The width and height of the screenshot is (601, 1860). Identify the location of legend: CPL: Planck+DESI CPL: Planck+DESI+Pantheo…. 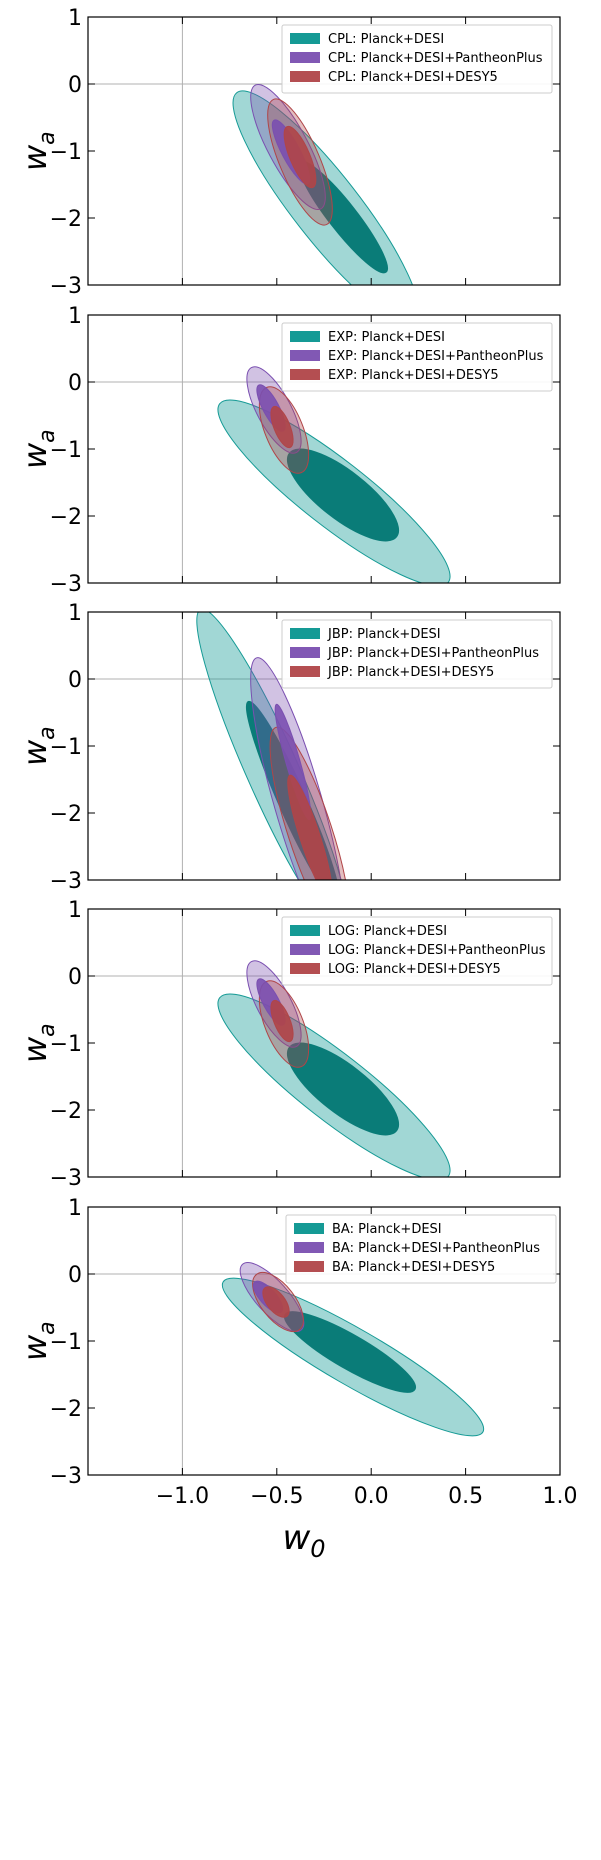
(417, 59).